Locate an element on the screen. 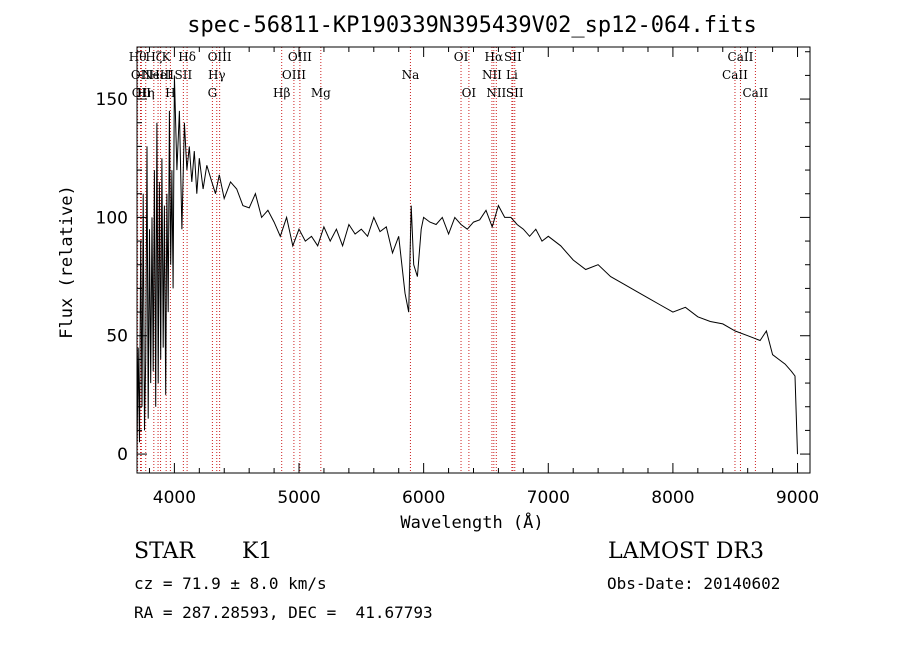 The height and width of the screenshot is (649, 900). line-label-8: H is located at coordinates (170, 93).